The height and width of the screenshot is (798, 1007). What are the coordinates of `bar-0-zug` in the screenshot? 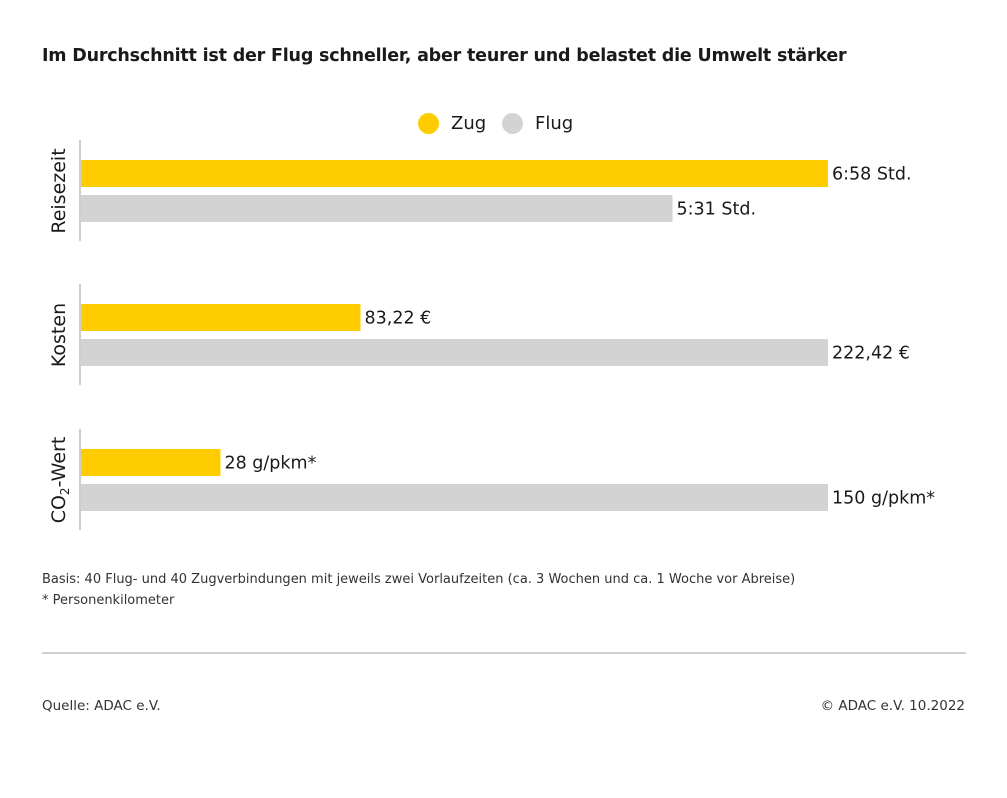 It's located at (454, 173).